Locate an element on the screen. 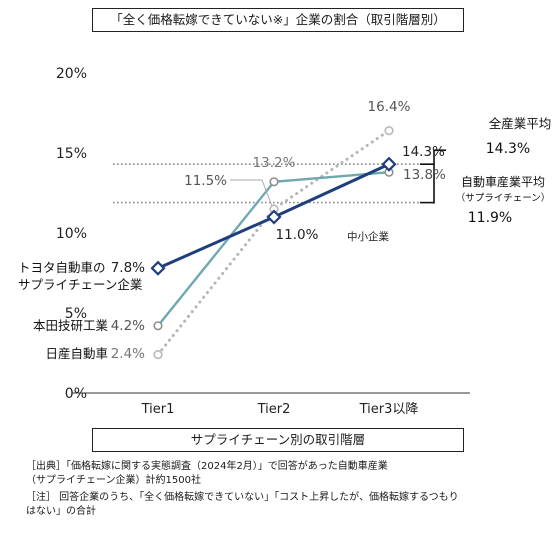  x-axis-label: サプライチェーン別の取引階層 is located at coordinates (278, 440).